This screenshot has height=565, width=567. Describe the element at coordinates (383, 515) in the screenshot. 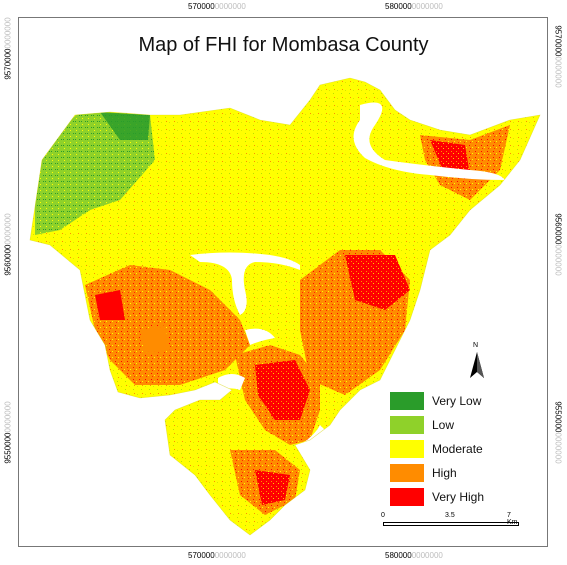

I see `scale-tick-0: 0` at that location.